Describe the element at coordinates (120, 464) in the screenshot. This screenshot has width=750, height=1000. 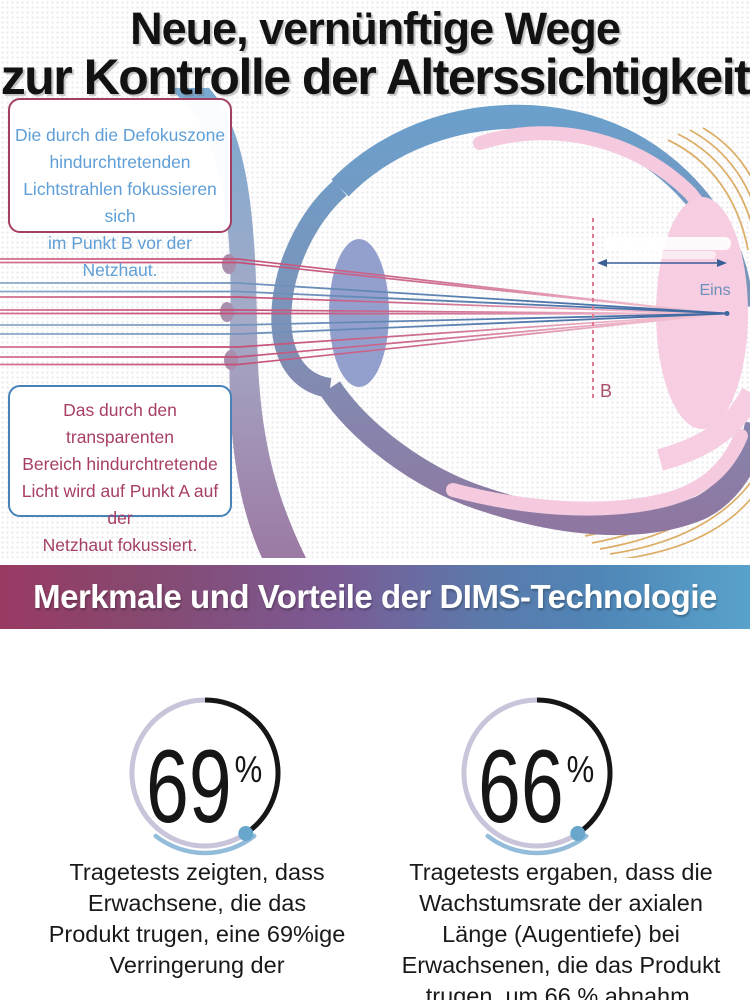
I see `callout-line: Bereich hindurchtretende` at that location.